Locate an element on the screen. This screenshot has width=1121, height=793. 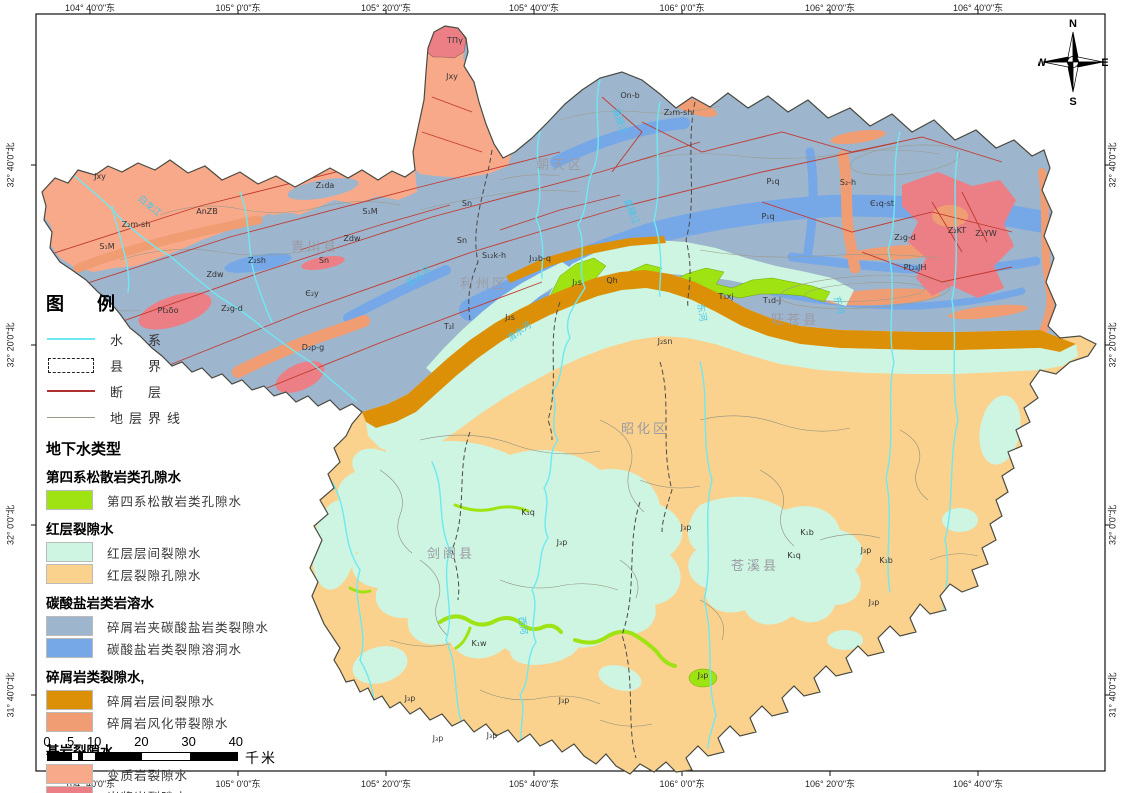
geologic-unit-label: Jxy is located at coordinates (99, 176).